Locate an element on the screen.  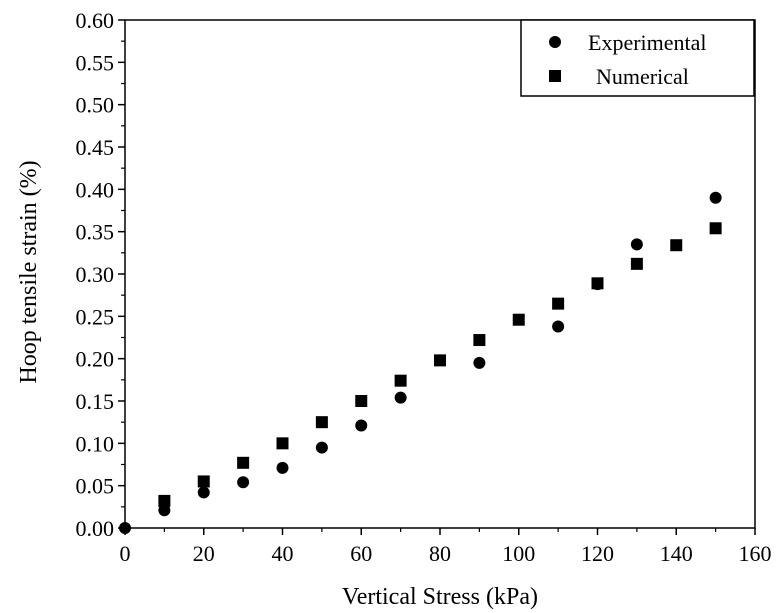
y-tick-label: 0.55 is located at coordinates (95, 62).